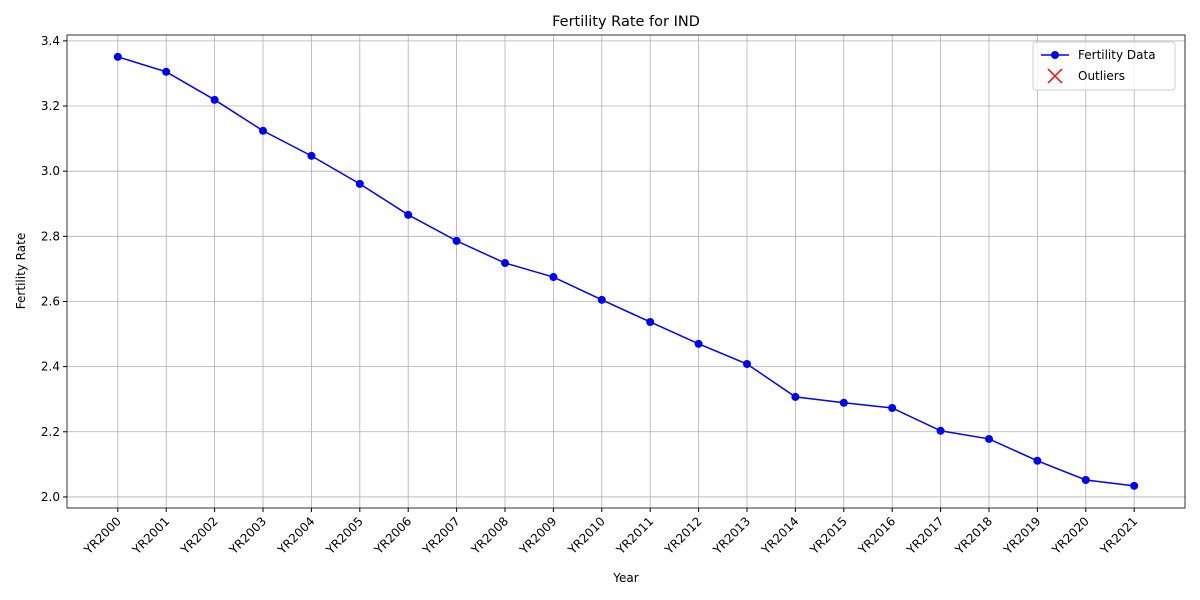 The width and height of the screenshot is (1200, 600). I want to click on chart-title: Fertility Rate for IND, so click(626, 22).